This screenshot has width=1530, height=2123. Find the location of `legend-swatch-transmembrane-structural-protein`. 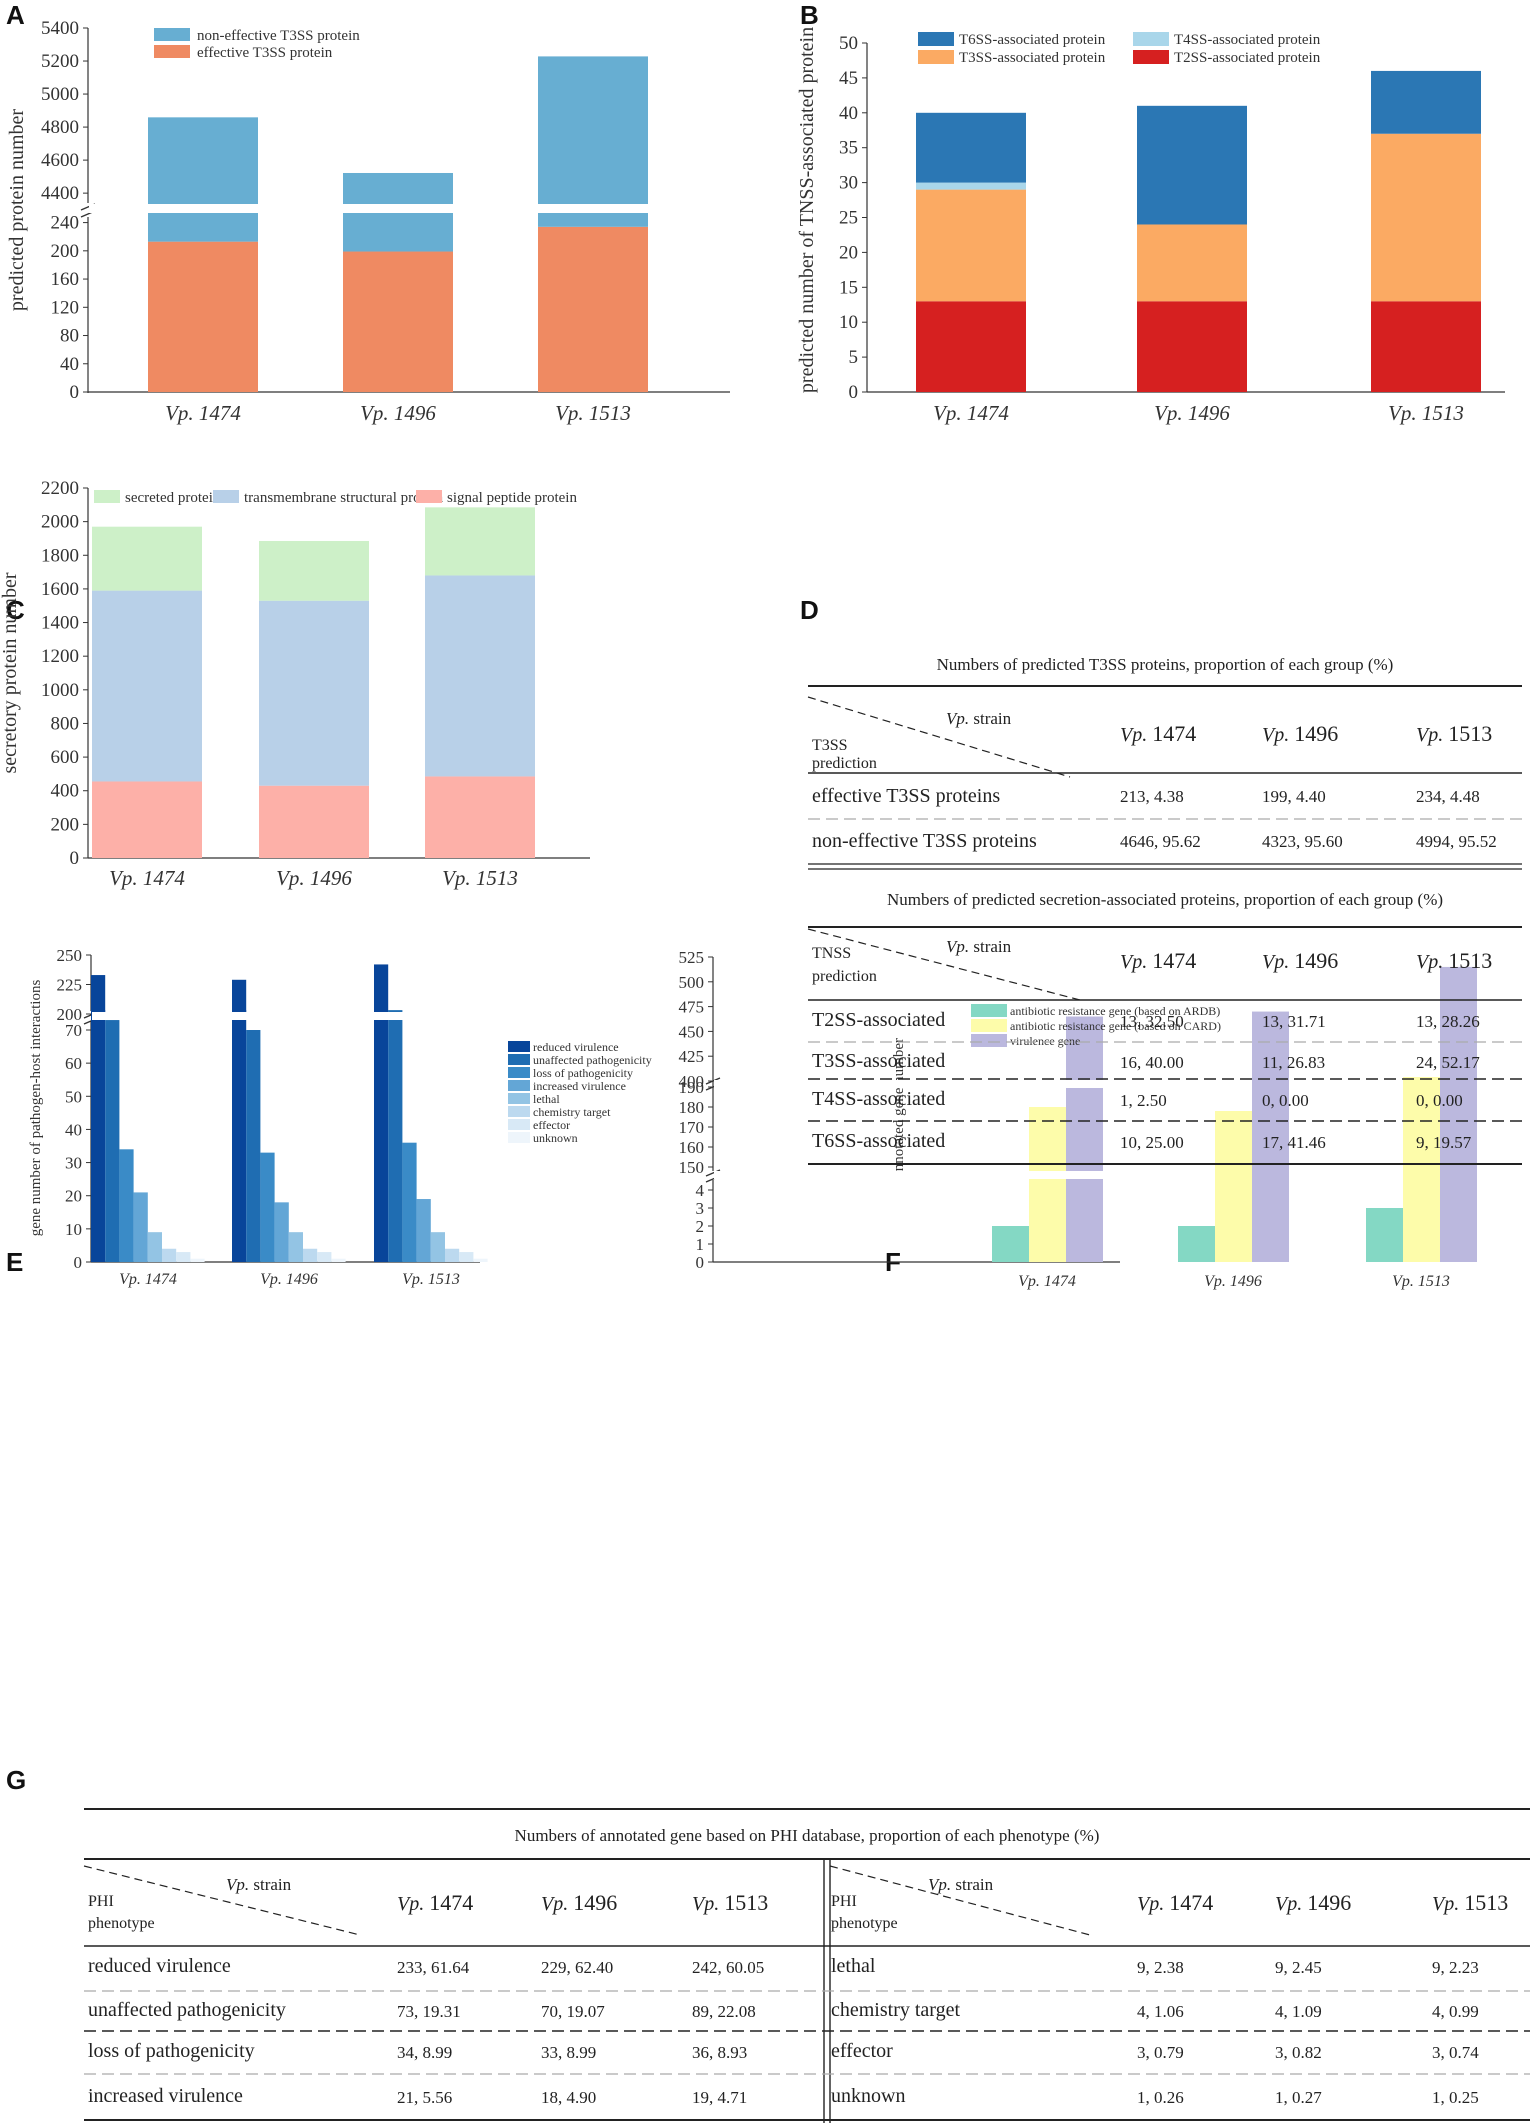

legend-swatch-transmembrane-structural-protein is located at coordinates (226, 496).